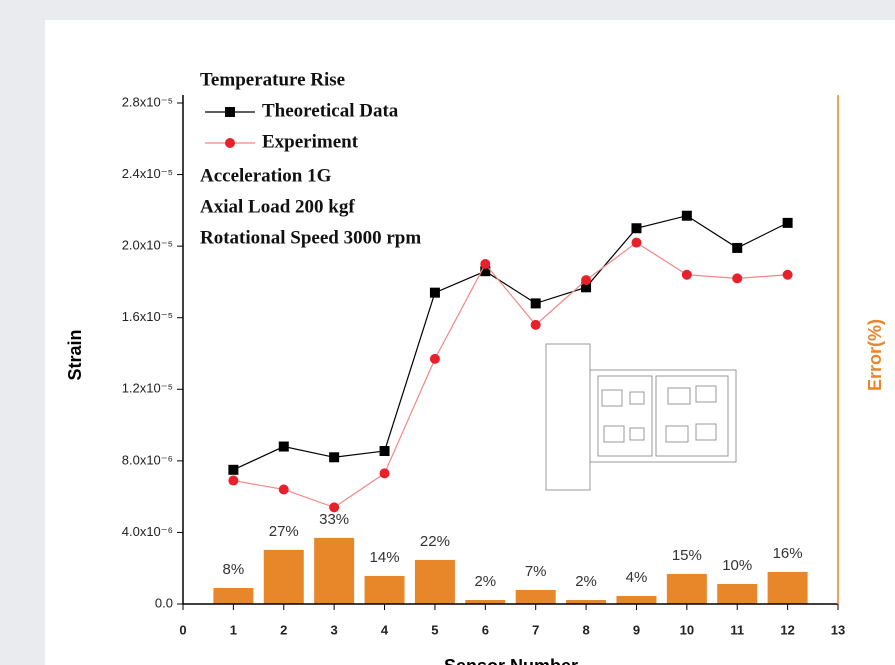  I want to click on annotation: Rotational Speed 3000 rpm, so click(310, 237).